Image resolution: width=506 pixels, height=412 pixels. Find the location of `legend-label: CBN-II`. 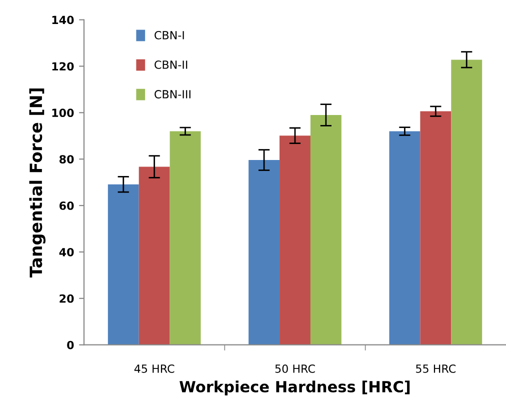

legend-label: CBN-II is located at coordinates (171, 64).